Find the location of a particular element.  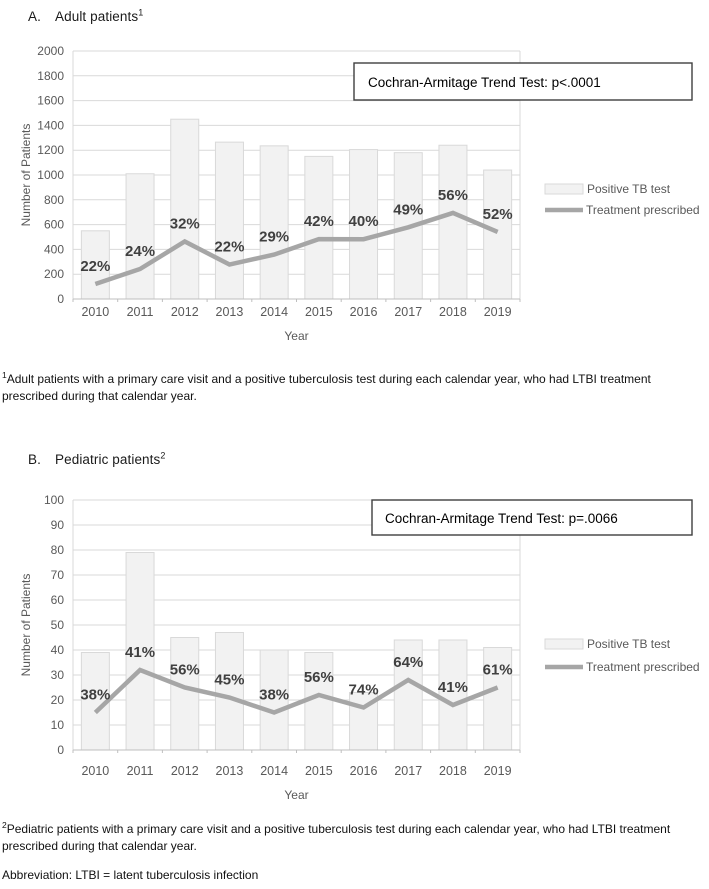

pct-label-2016: 40% is located at coordinates (364, 221).